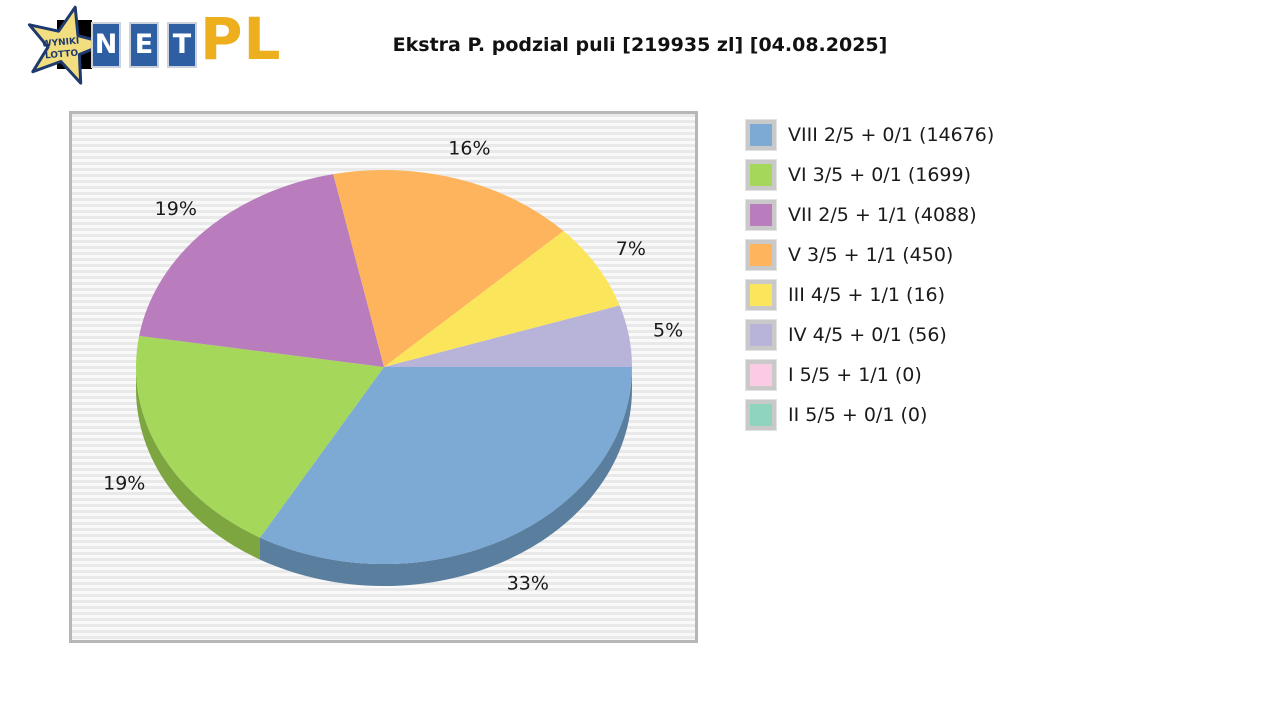  What do you see at coordinates (528, 583) in the screenshot?
I see `pie-percent-label: 33%` at bounding box center [528, 583].